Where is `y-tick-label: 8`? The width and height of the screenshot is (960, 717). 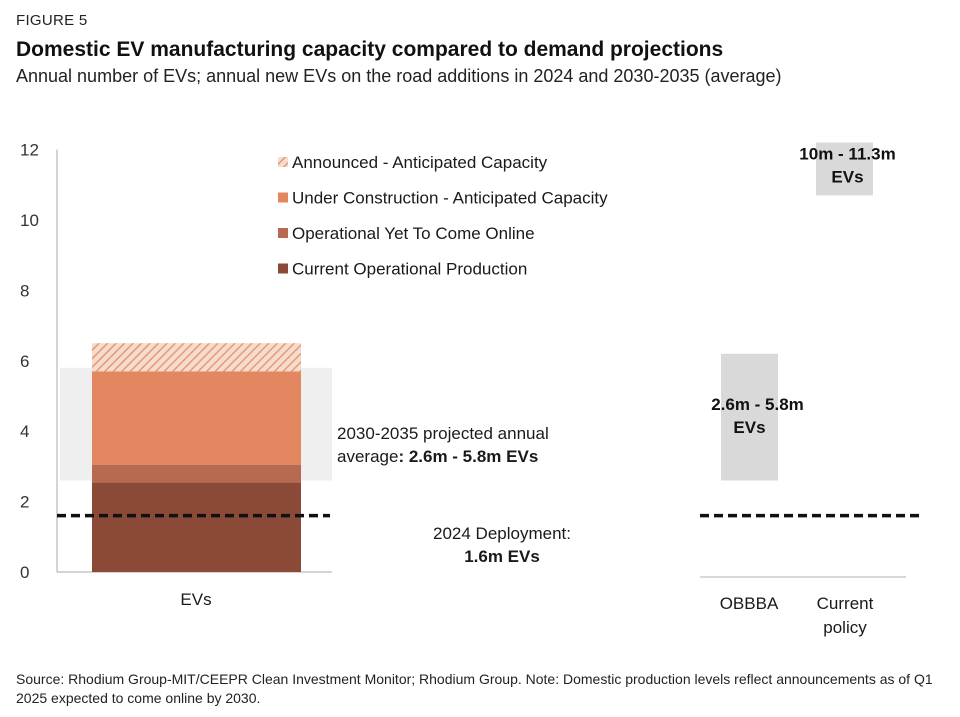
y-tick-label: 8 is located at coordinates (24, 290).